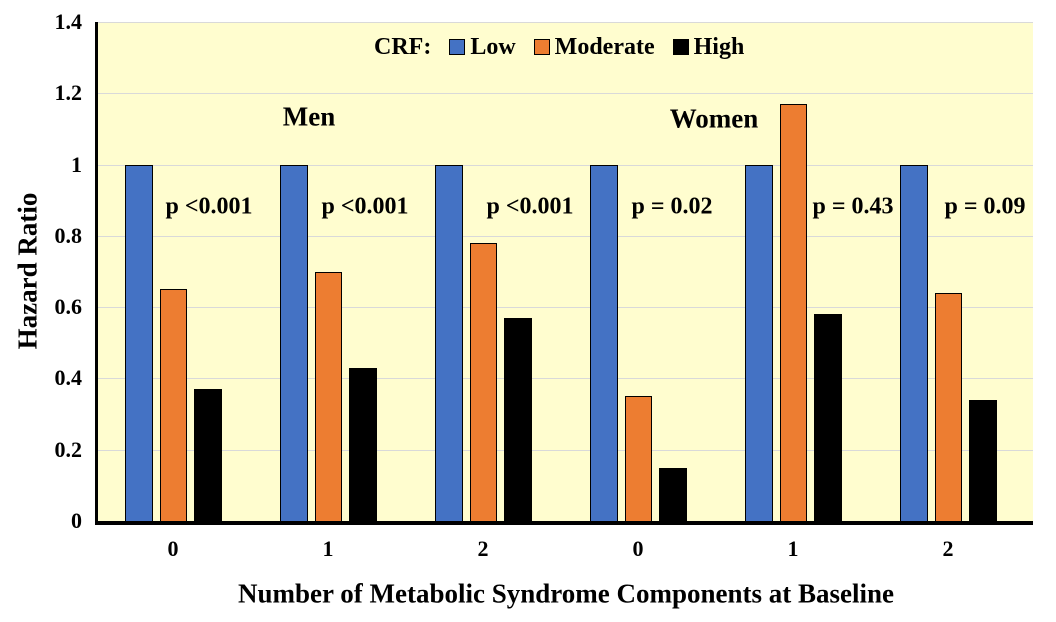 This screenshot has height=622, width=1056. I want to click on legend-item-low: Low, so click(482, 47).